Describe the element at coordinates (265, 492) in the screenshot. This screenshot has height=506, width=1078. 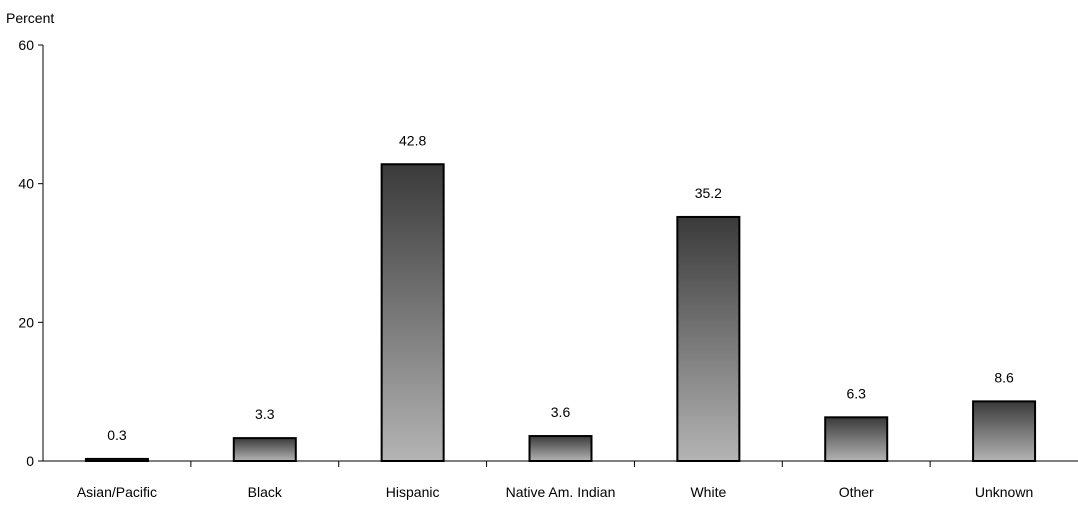
I see `x-tick-label: Black` at that location.